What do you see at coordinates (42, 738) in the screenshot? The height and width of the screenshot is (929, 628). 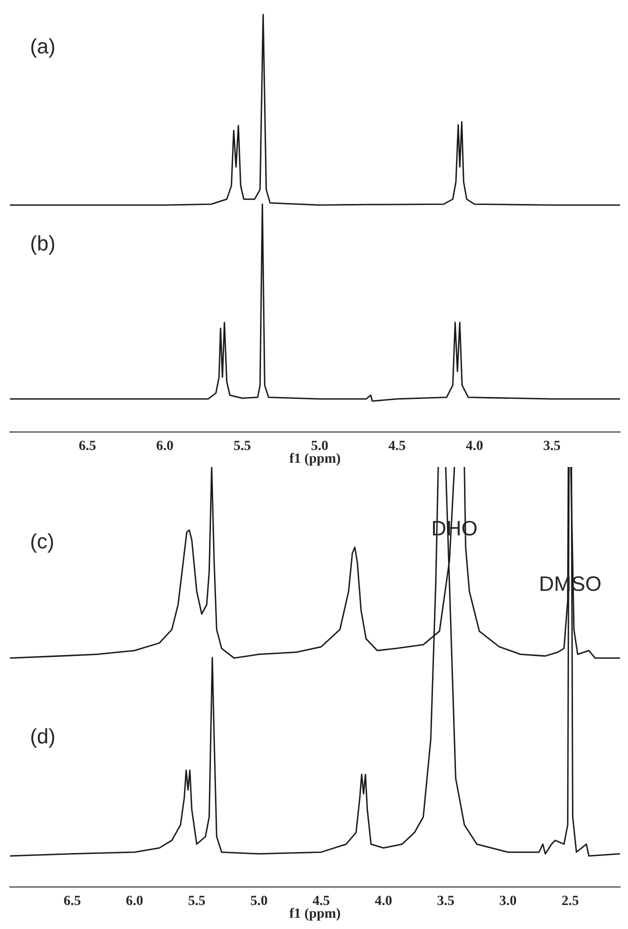 I see `annotation: (d)` at bounding box center [42, 738].